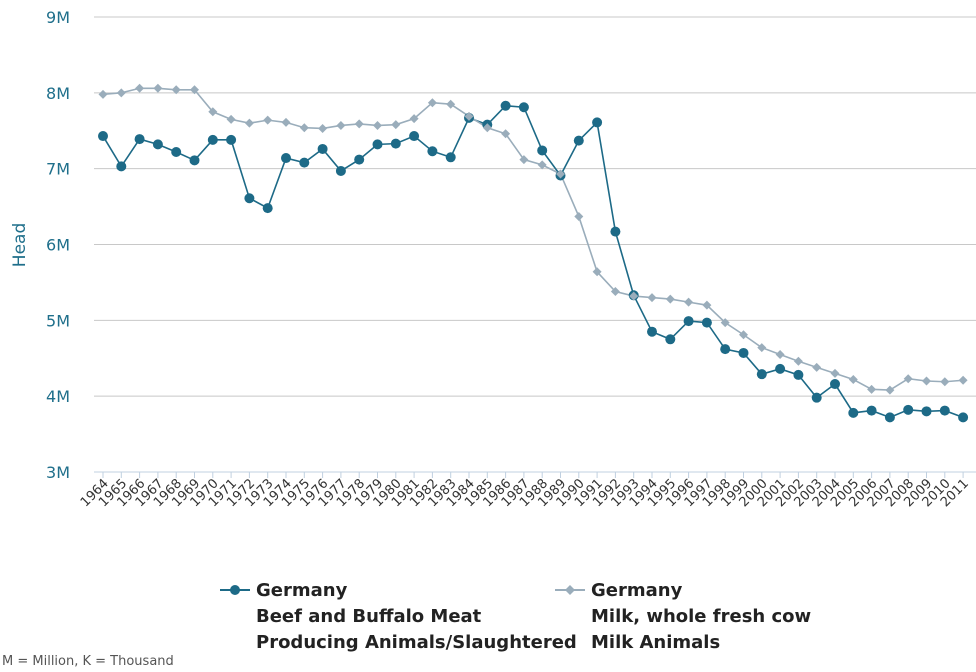 The image size is (976, 672). I want to click on y-tick-label: 9M, so click(58, 17).